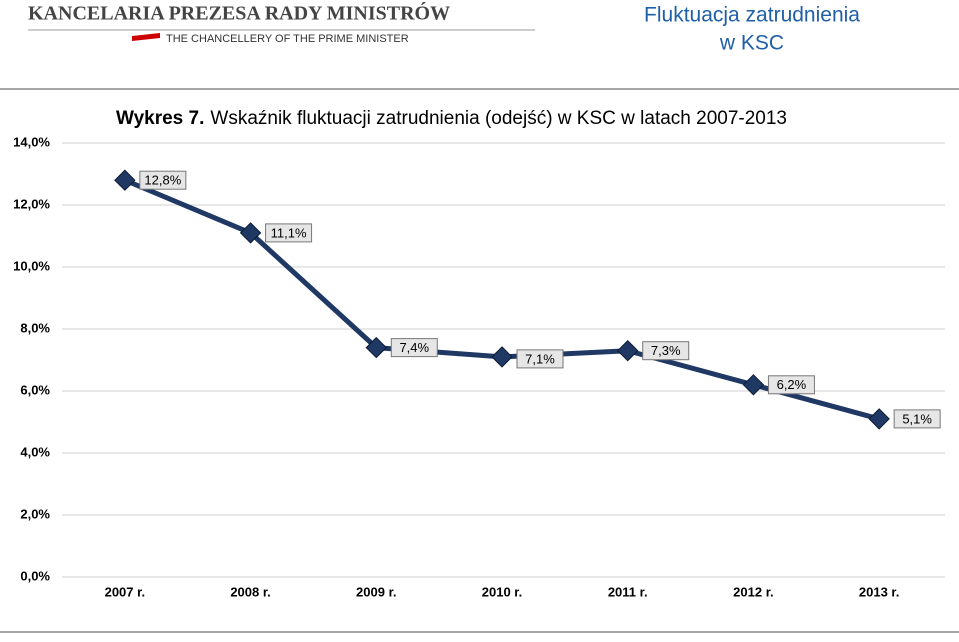 Image resolution: width=959 pixels, height=642 pixels. I want to click on x-tick-label: 2008 r., so click(250, 591).